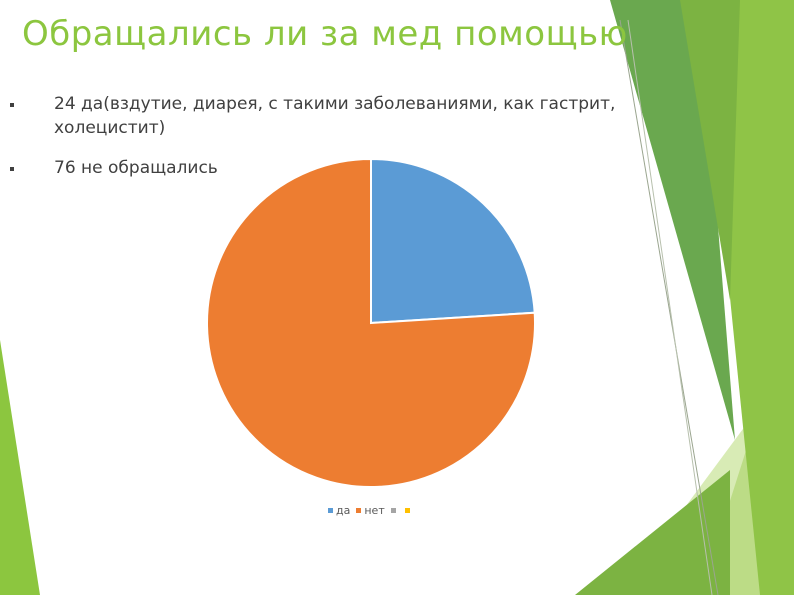 This screenshot has height=595, width=794. I want to click on chart-legend: да нет, so click(370, 510).